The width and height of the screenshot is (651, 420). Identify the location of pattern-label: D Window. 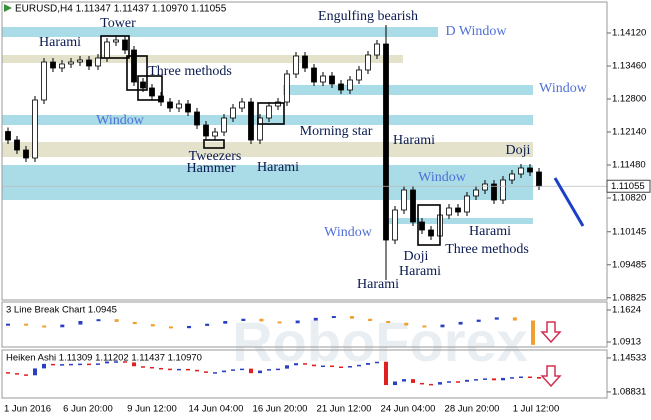
(476, 31).